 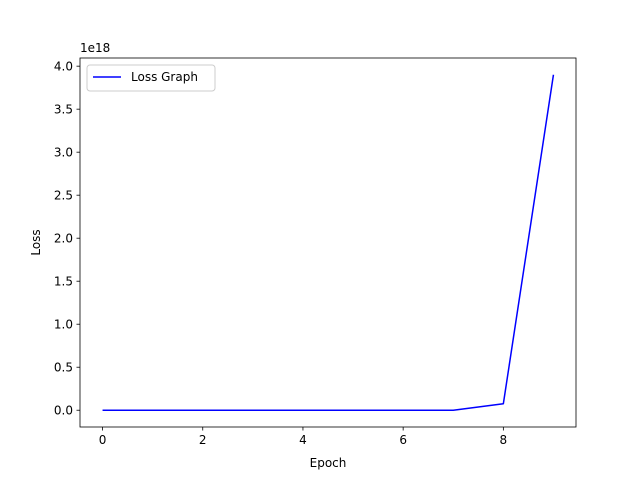 I want to click on y-tick-label: 0.0, so click(x=63, y=411).